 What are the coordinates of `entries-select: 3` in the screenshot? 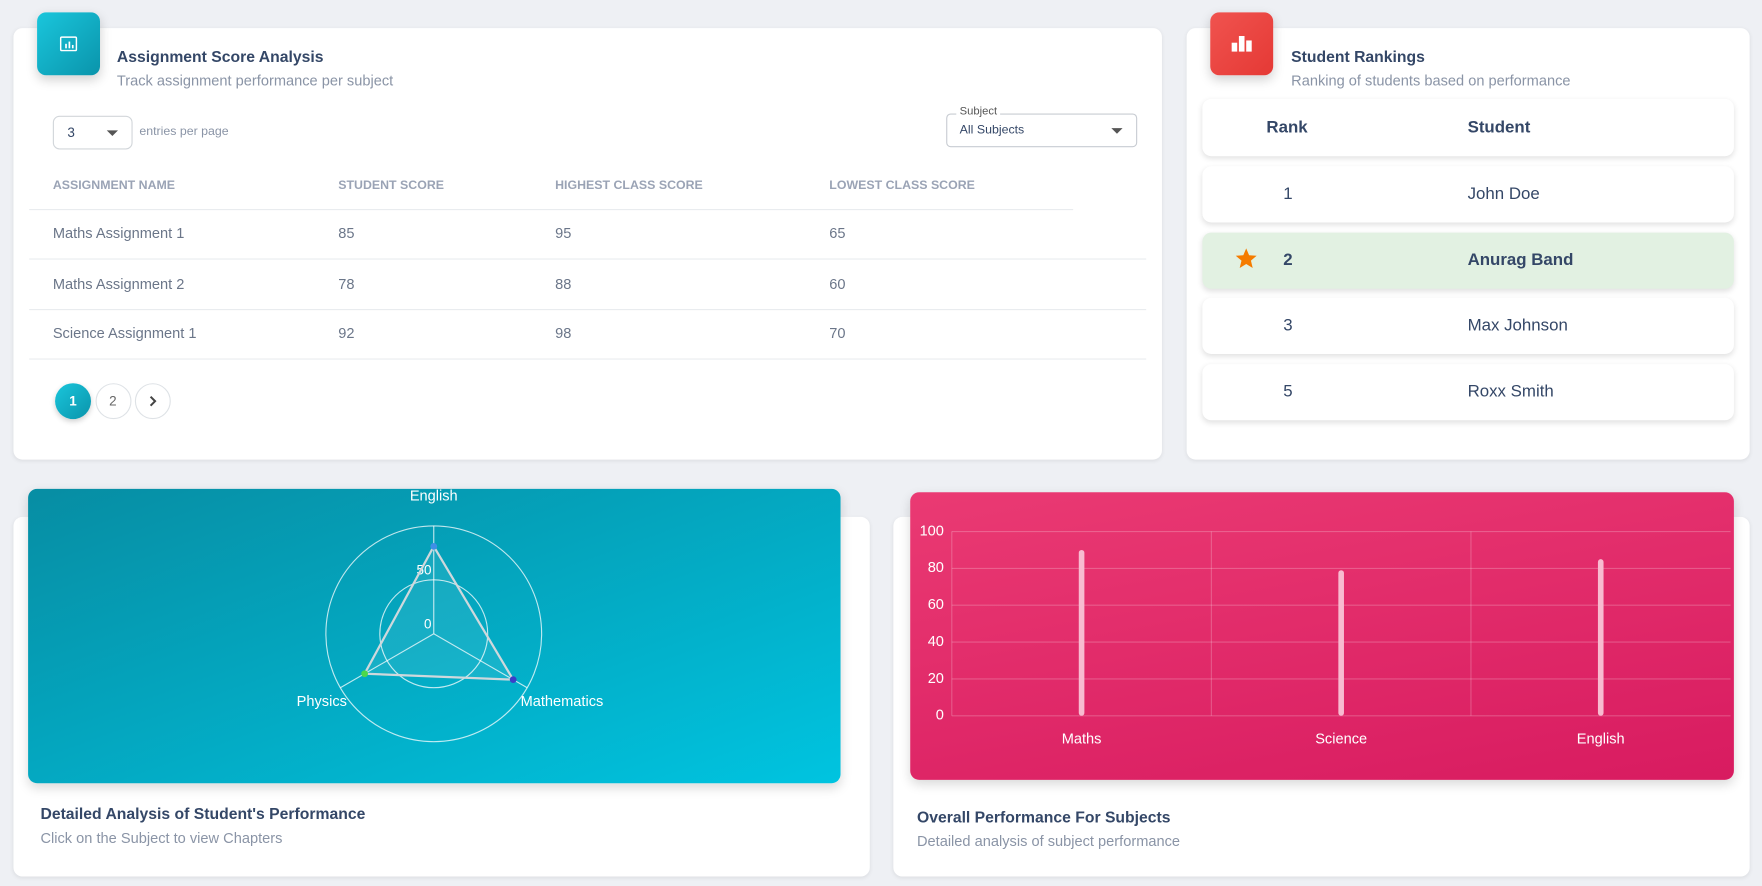 It's located at (92, 132).